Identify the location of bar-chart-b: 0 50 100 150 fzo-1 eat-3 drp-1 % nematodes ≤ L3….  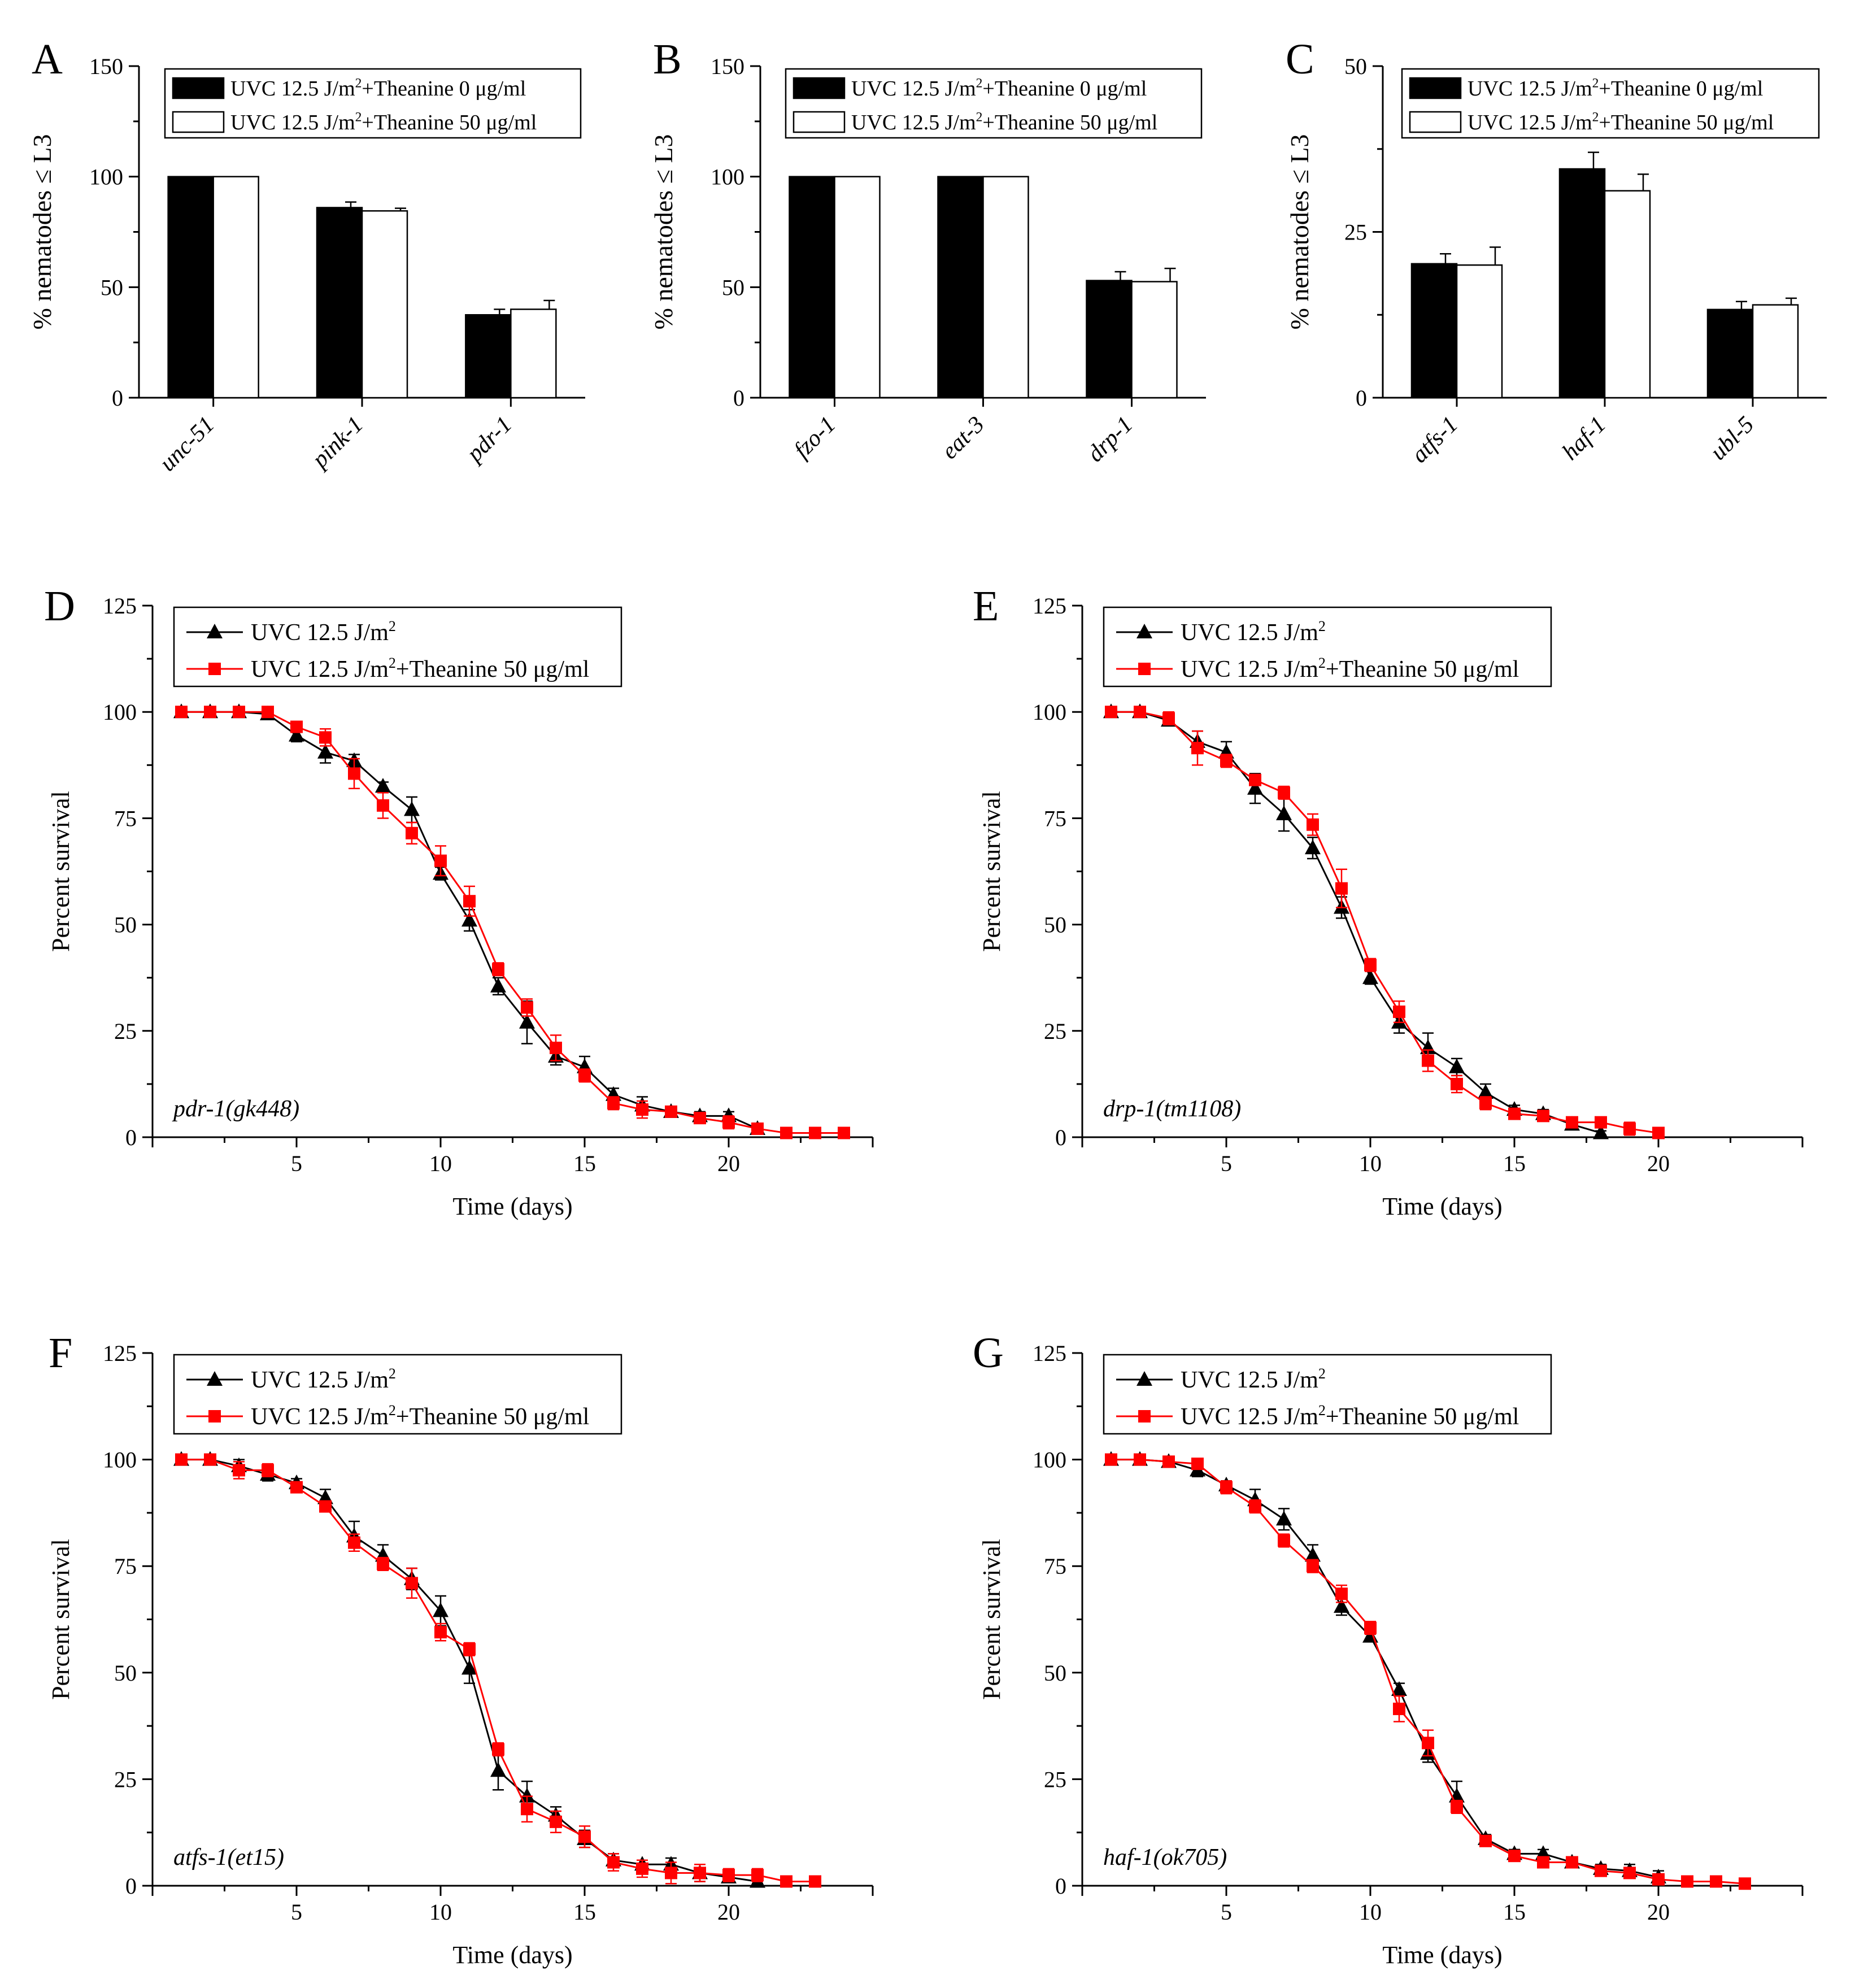
(927, 251).